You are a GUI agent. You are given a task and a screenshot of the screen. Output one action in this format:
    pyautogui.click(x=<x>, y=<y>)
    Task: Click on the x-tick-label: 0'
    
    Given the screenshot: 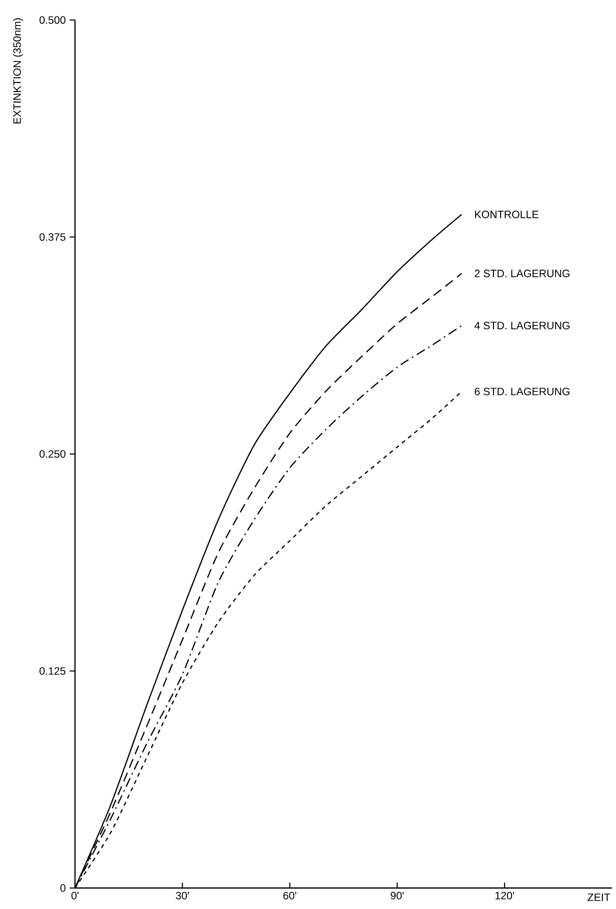 What is the action you would take?
    pyautogui.click(x=74, y=896)
    